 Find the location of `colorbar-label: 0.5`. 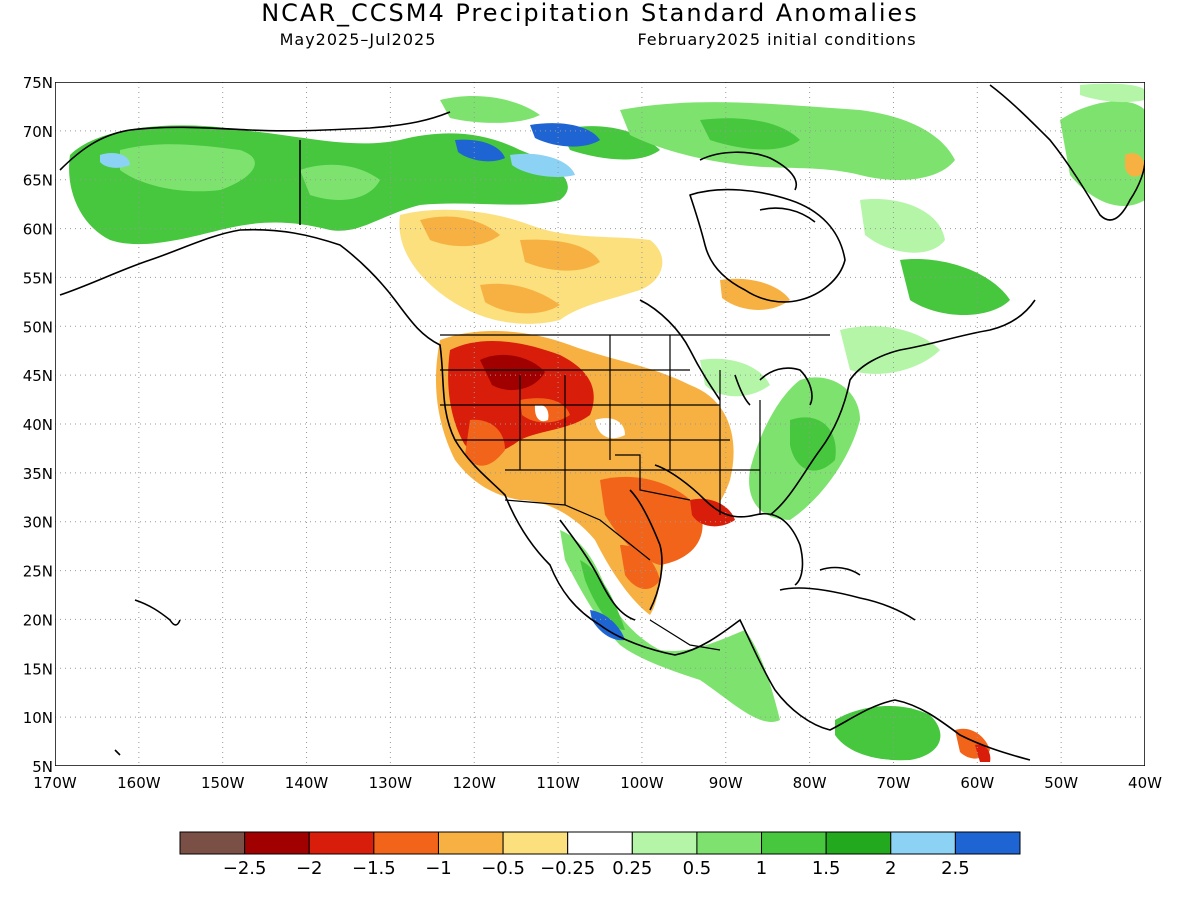

colorbar-label: 0.5 is located at coordinates (697, 868).